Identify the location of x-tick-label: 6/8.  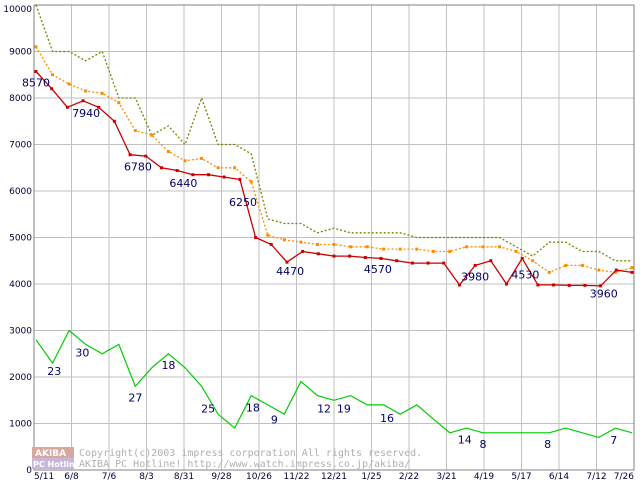
(71, 476).